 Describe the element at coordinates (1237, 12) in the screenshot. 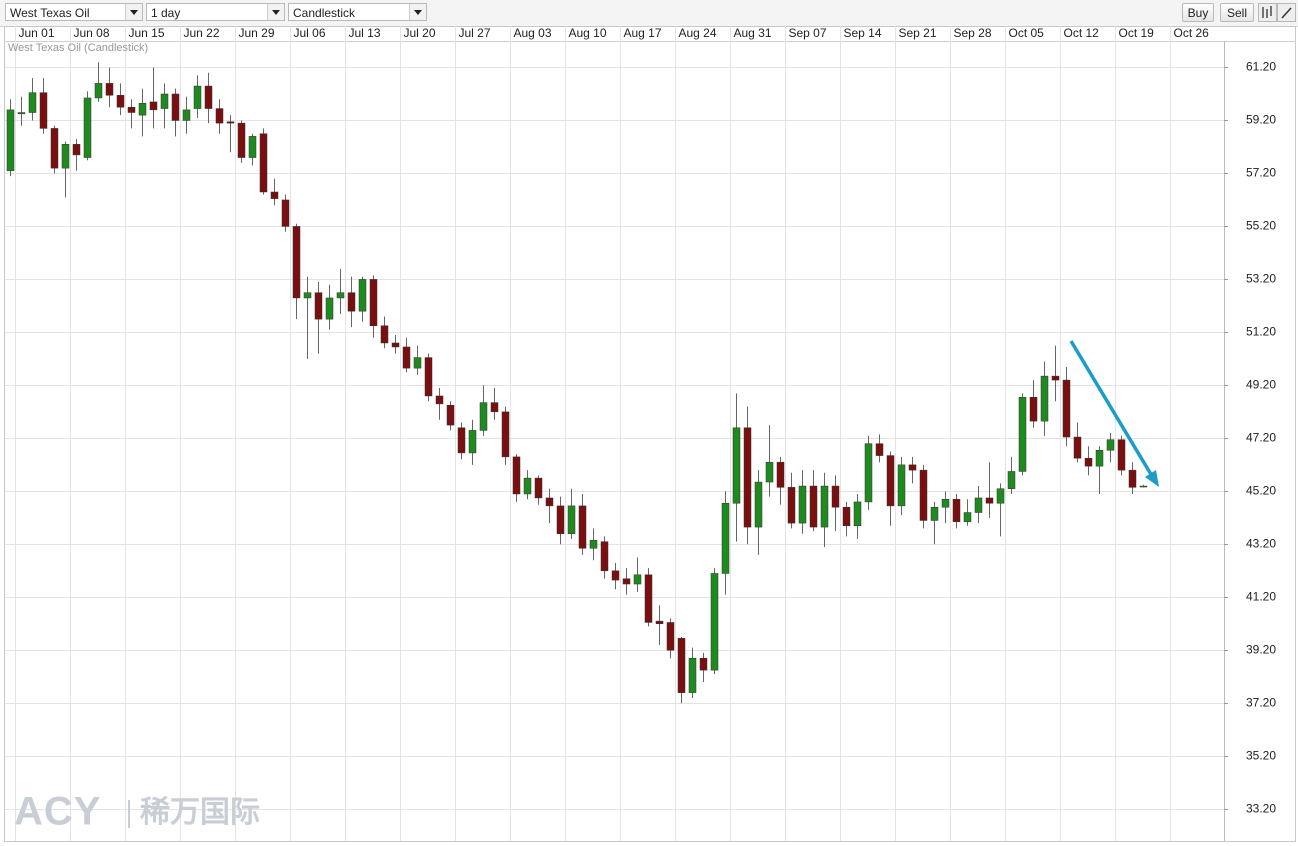

I see `sell-button: Sell` at that location.